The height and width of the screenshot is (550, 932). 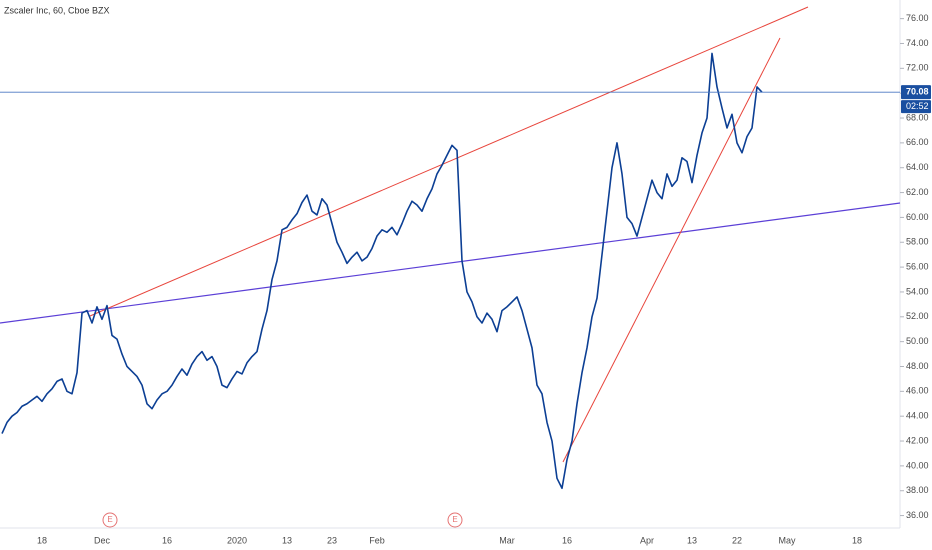 What do you see at coordinates (917, 490) in the screenshot?
I see `y-tick-label: 38.00` at bounding box center [917, 490].